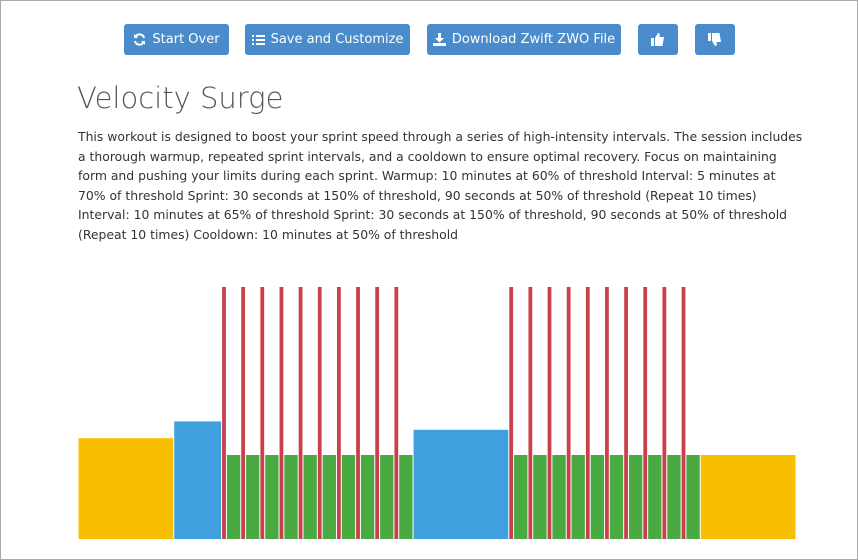 Image resolution: width=858 pixels, height=560 pixels. What do you see at coordinates (140, 39) in the screenshot?
I see `refresh-icon` at bounding box center [140, 39].